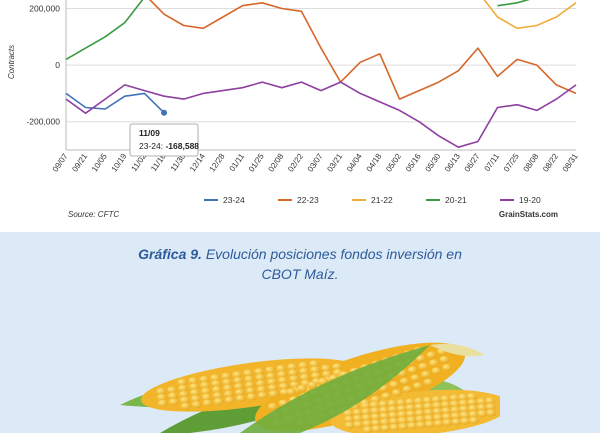 The image size is (600, 433). Describe the element at coordinates (531, 163) in the screenshot. I see `x-tick-label: 08/08` at that location.